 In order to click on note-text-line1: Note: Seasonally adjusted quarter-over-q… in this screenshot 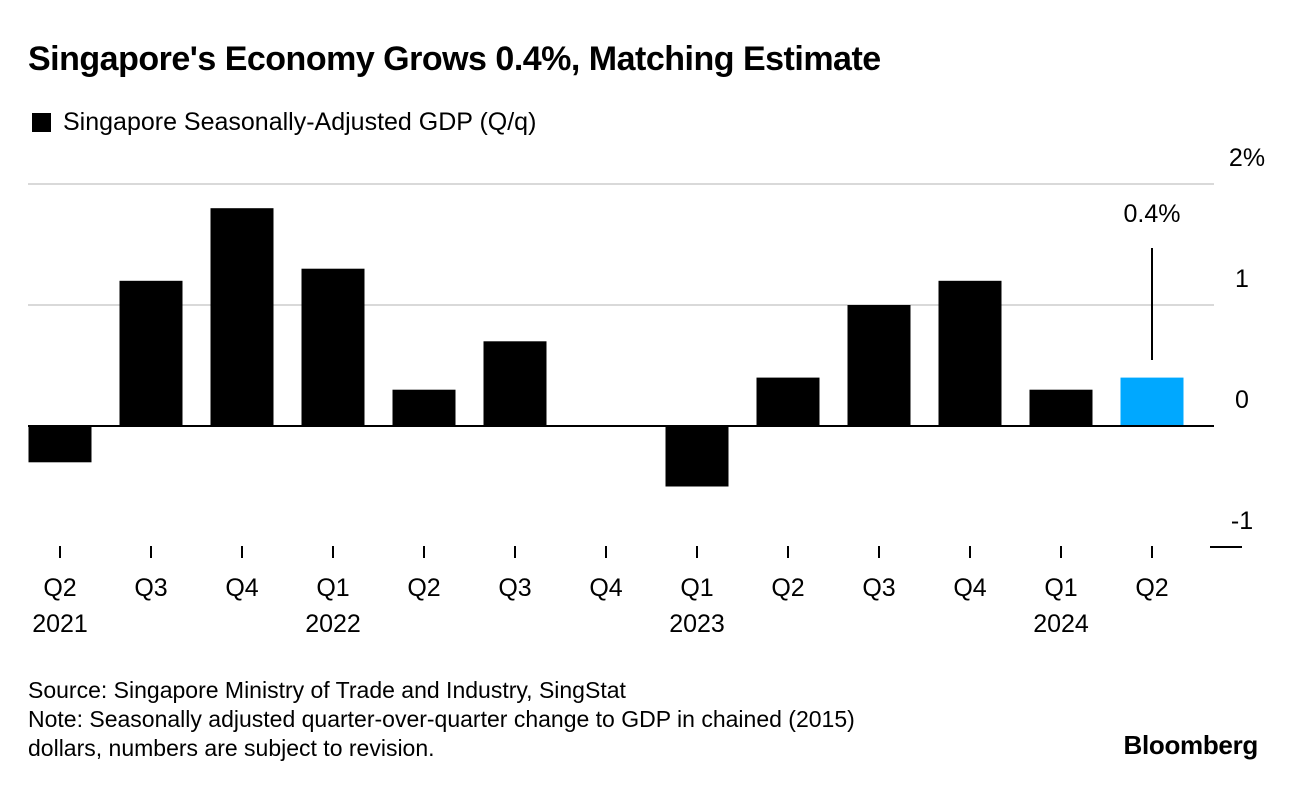, I will do `click(441, 719)`.